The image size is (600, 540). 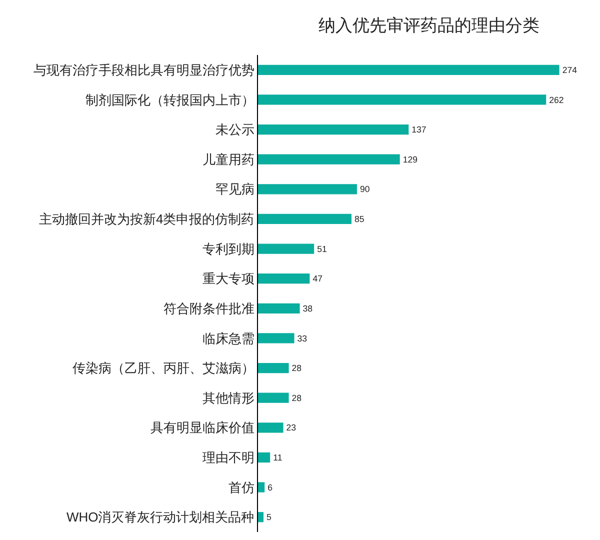 What do you see at coordinates (419, 129) in the screenshot?
I see `data-label: 137` at bounding box center [419, 129].